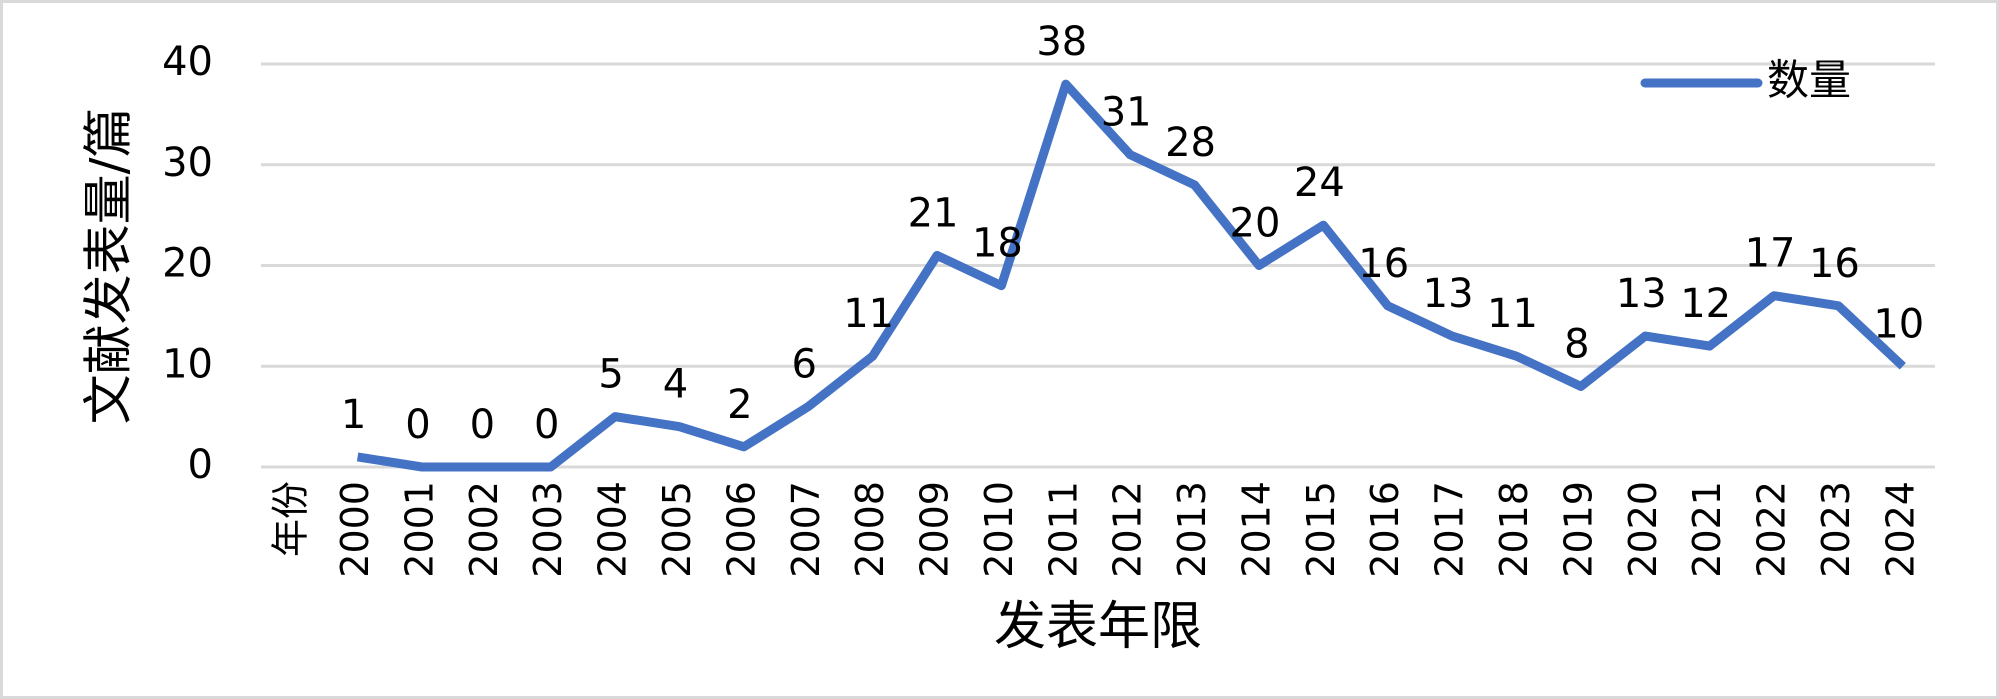 The image size is (1999, 699). What do you see at coordinates (1900, 529) in the screenshot?
I see `x-tick-label: 2024` at bounding box center [1900, 529].